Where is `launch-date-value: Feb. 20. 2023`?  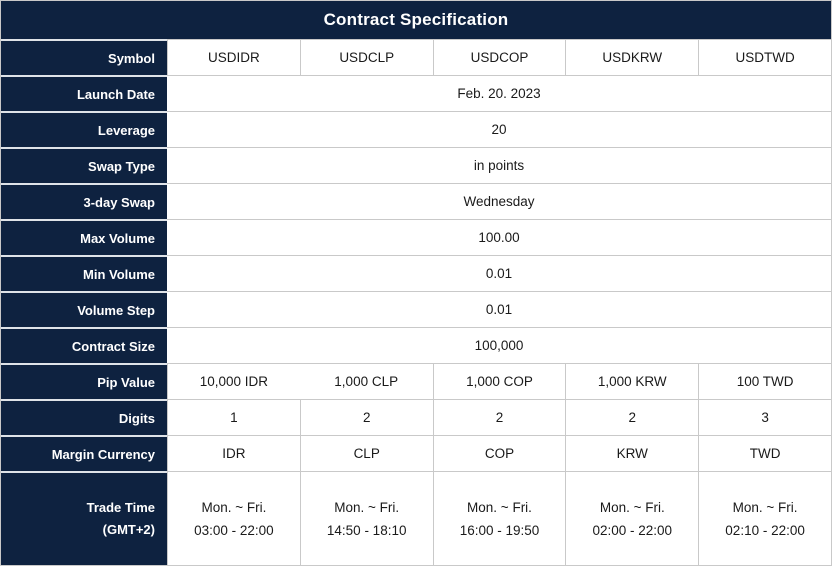
launch-date-value: Feb. 20. 2023 is located at coordinates (499, 93).